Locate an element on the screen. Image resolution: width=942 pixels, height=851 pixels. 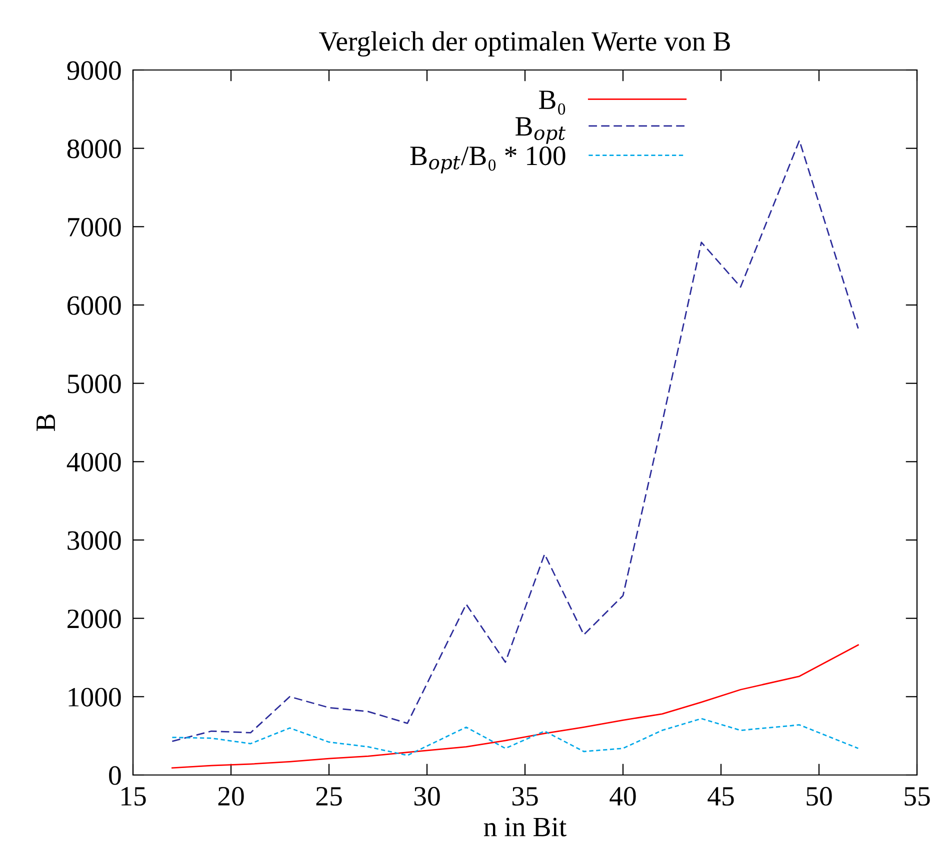
y-tick-label: 1000 is located at coordinates (94, 697).